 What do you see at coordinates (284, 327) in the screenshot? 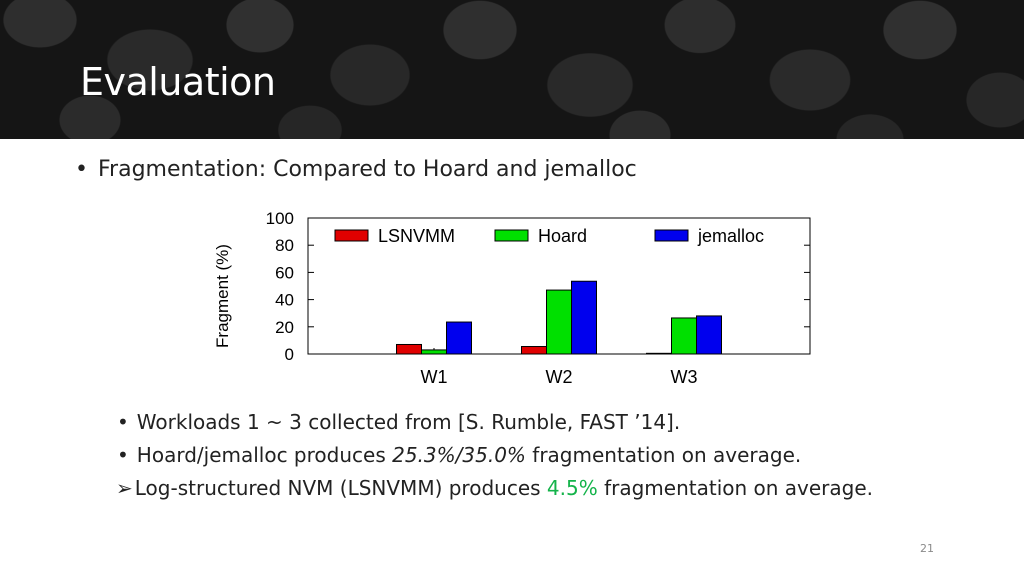
I see `y-tick-label: 20` at bounding box center [284, 327].